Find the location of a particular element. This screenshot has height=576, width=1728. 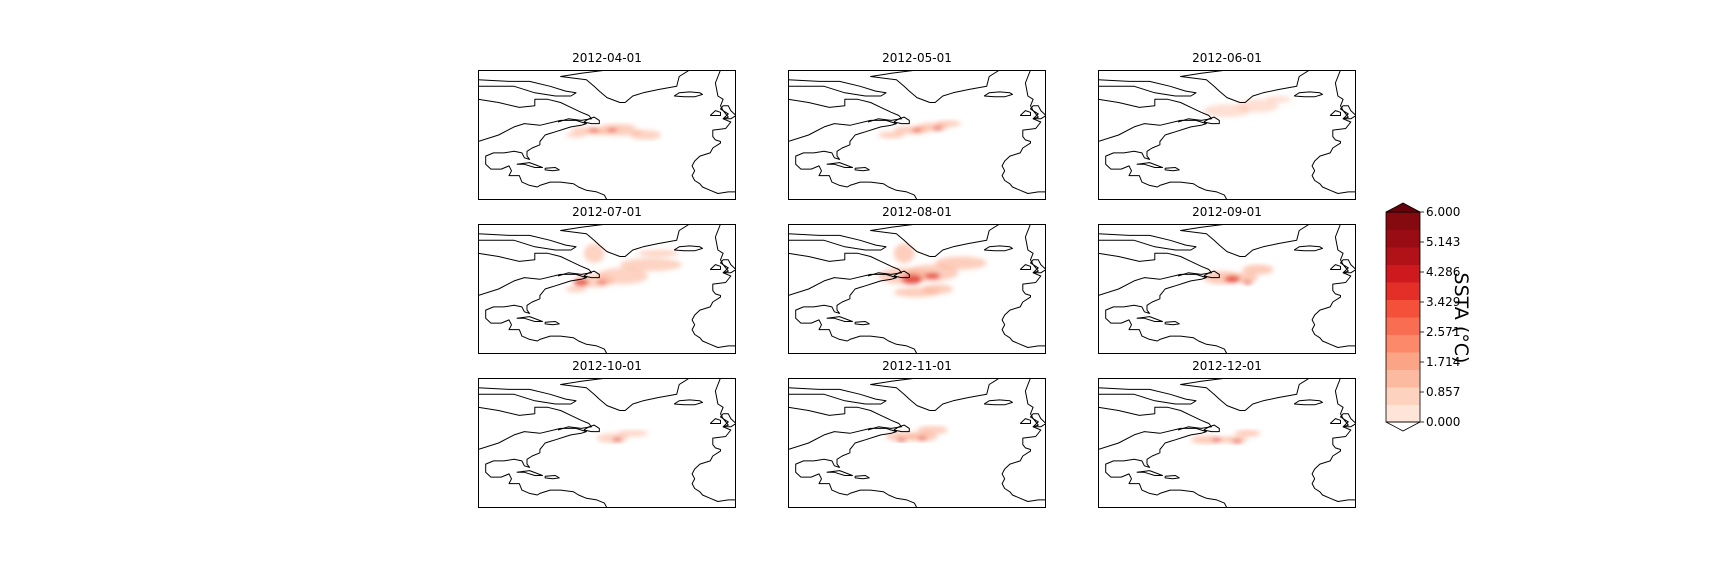

colorbar-label: SSTA (°C) is located at coordinates (1461, 318).